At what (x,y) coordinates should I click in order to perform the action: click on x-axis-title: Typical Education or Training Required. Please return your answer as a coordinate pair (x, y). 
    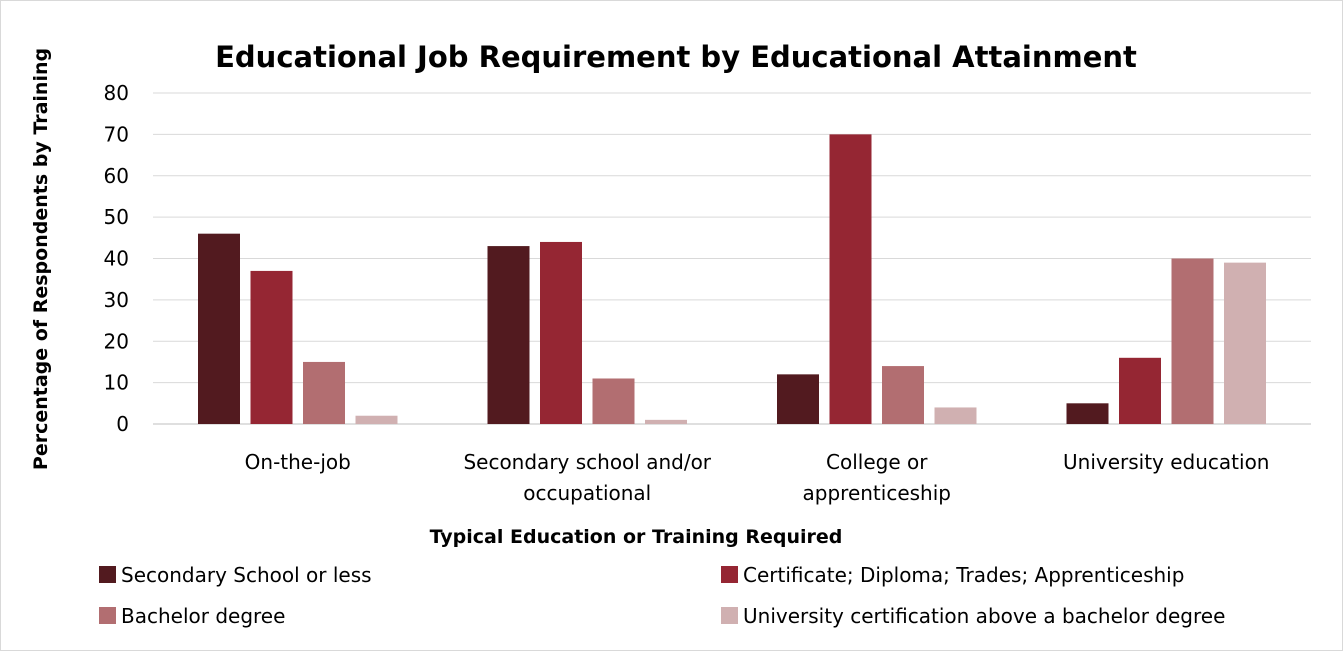
    Looking at the image, I should click on (636, 537).